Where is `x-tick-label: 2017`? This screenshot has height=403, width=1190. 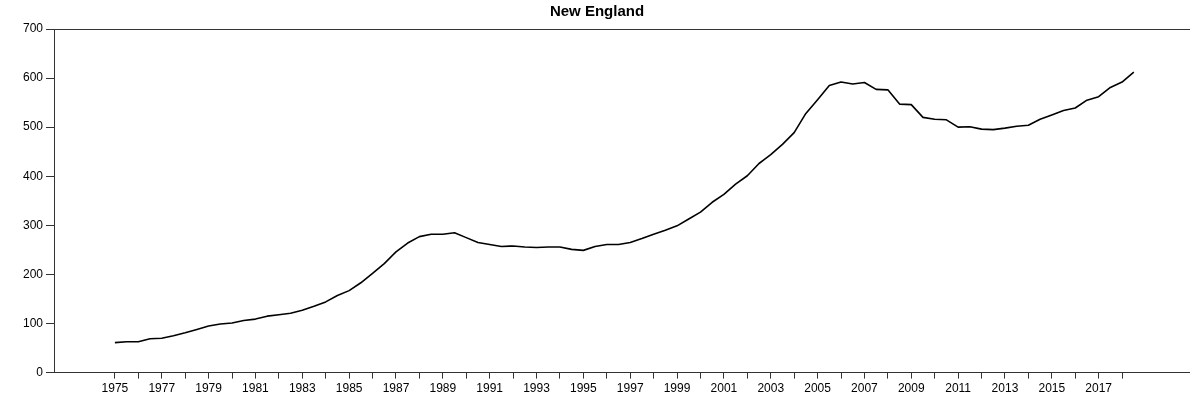 x-tick-label: 2017 is located at coordinates (1099, 388).